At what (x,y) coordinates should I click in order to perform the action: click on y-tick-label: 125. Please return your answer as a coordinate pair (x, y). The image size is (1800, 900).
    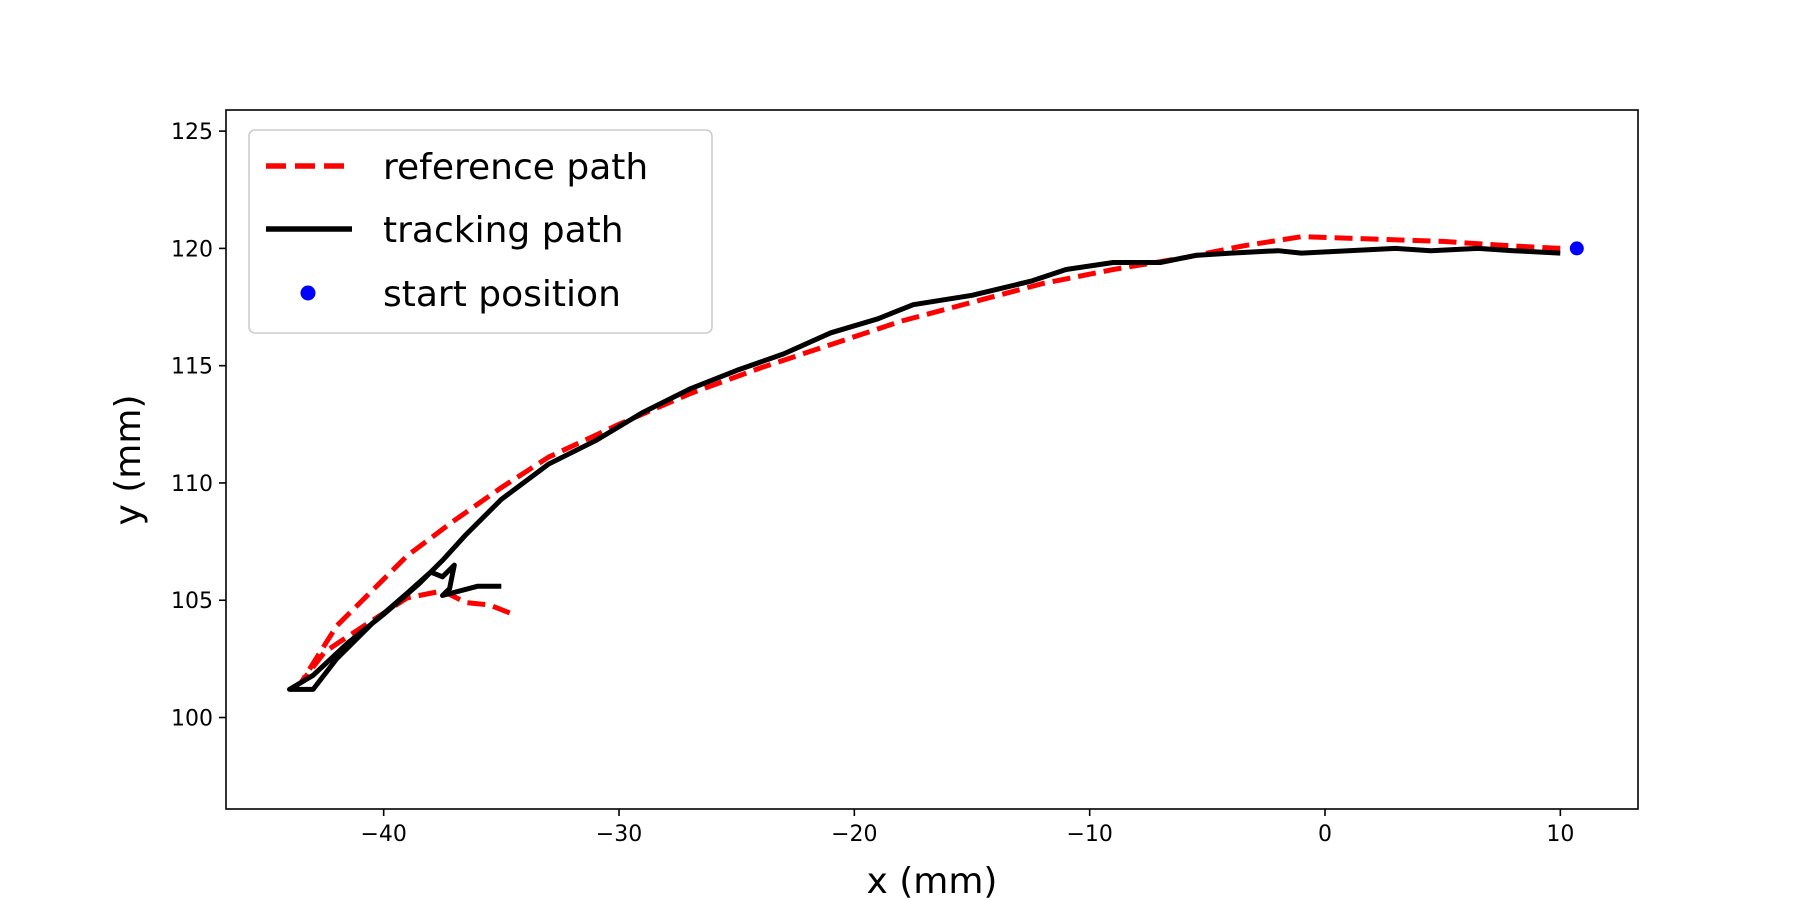
    Looking at the image, I should click on (192, 132).